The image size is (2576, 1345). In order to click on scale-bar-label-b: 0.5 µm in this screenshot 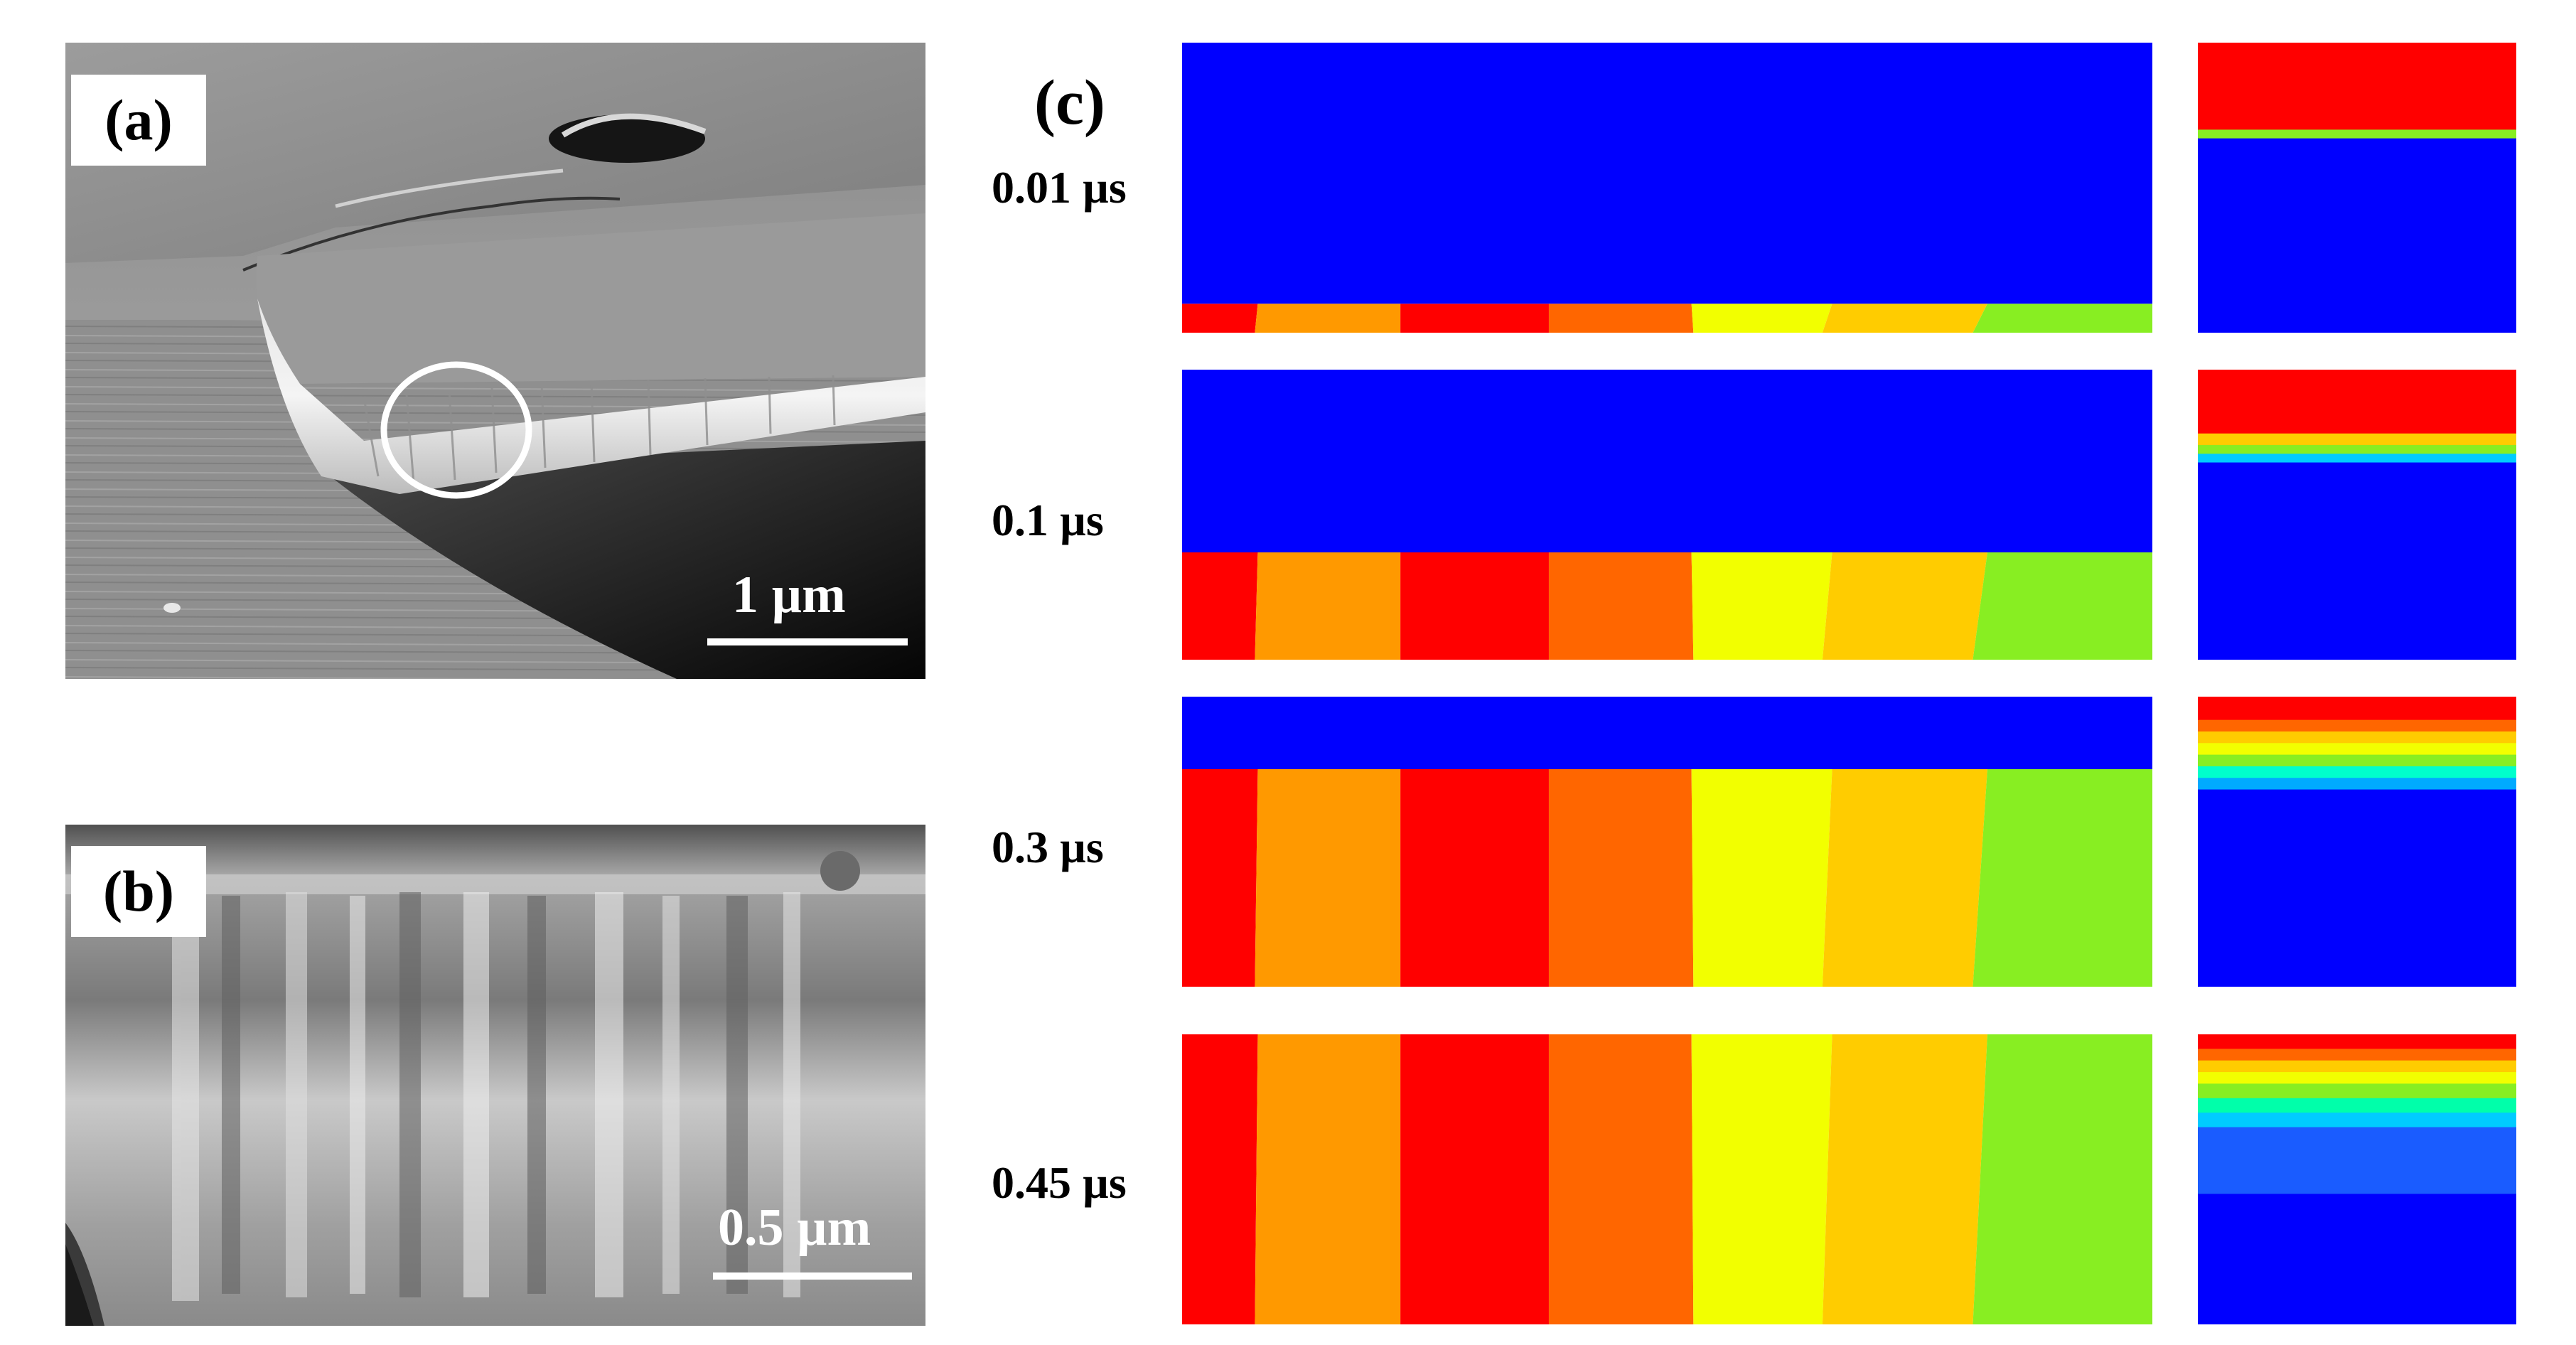, I will do `click(794, 1228)`.